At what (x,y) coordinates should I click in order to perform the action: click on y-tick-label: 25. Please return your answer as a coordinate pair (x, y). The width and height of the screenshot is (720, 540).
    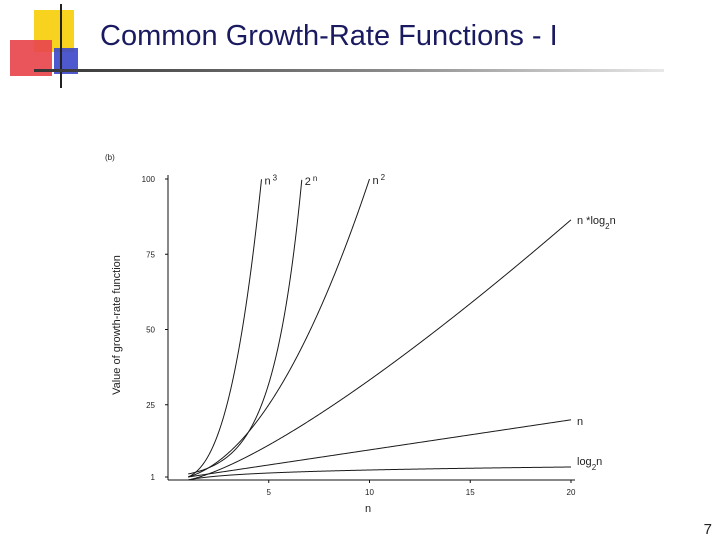
    Looking at the image, I should click on (150, 405).